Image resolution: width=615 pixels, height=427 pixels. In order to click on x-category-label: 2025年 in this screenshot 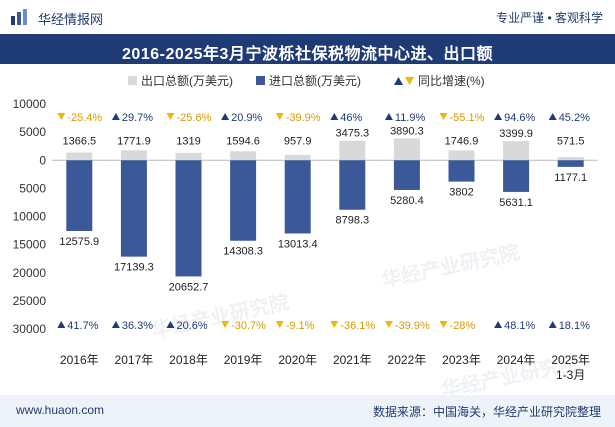, I will do `click(570, 360)`.